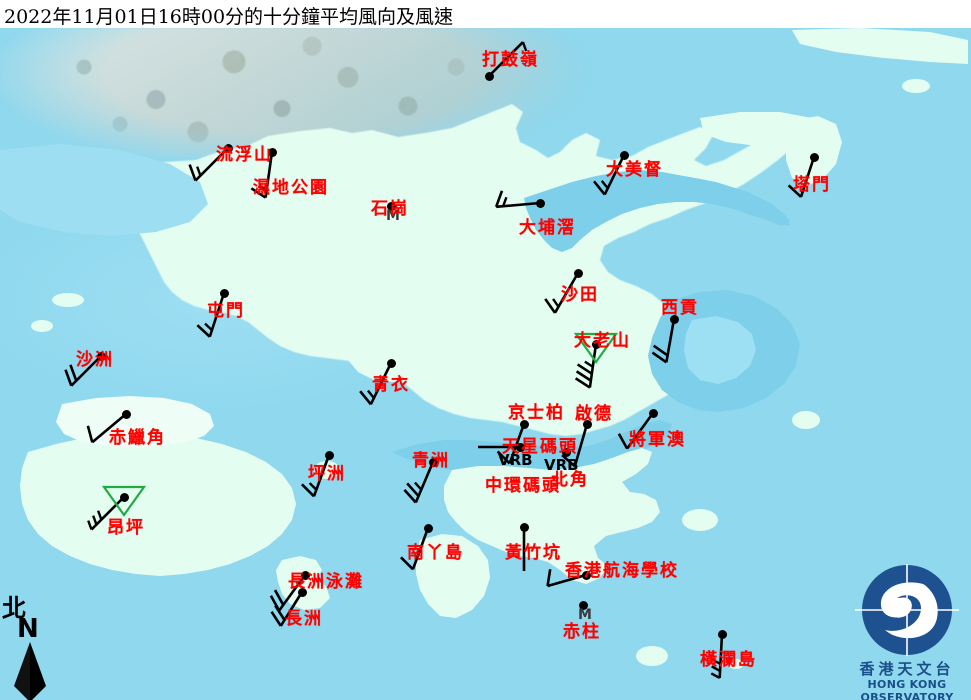 The width and height of the screenshot is (971, 700). What do you see at coordinates (515, 460) in the screenshot?
I see `variable-wind-flag: VRB` at bounding box center [515, 460].